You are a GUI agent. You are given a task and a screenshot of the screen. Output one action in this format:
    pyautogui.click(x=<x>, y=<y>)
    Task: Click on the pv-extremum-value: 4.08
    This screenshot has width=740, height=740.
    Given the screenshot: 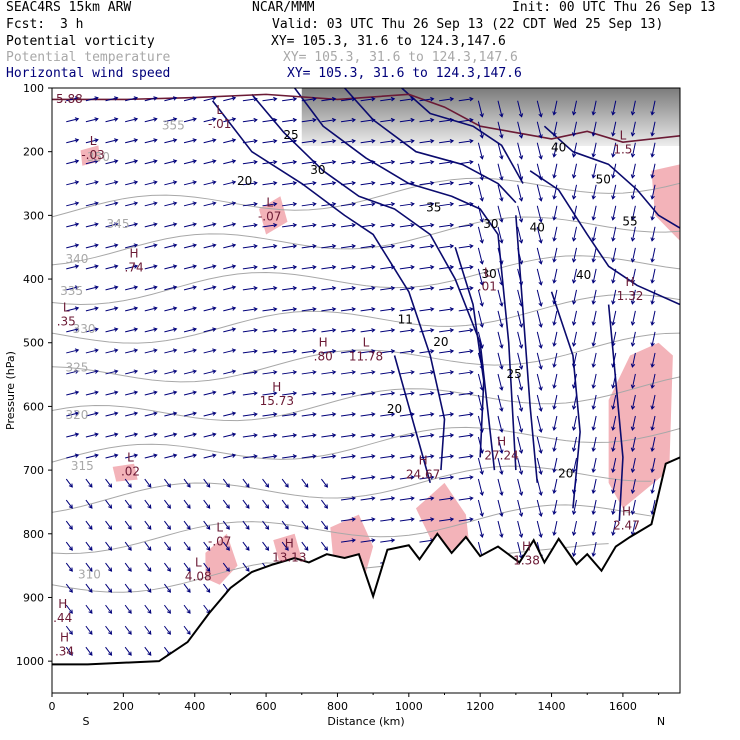 What is the action you would take?
    pyautogui.click(x=198, y=576)
    